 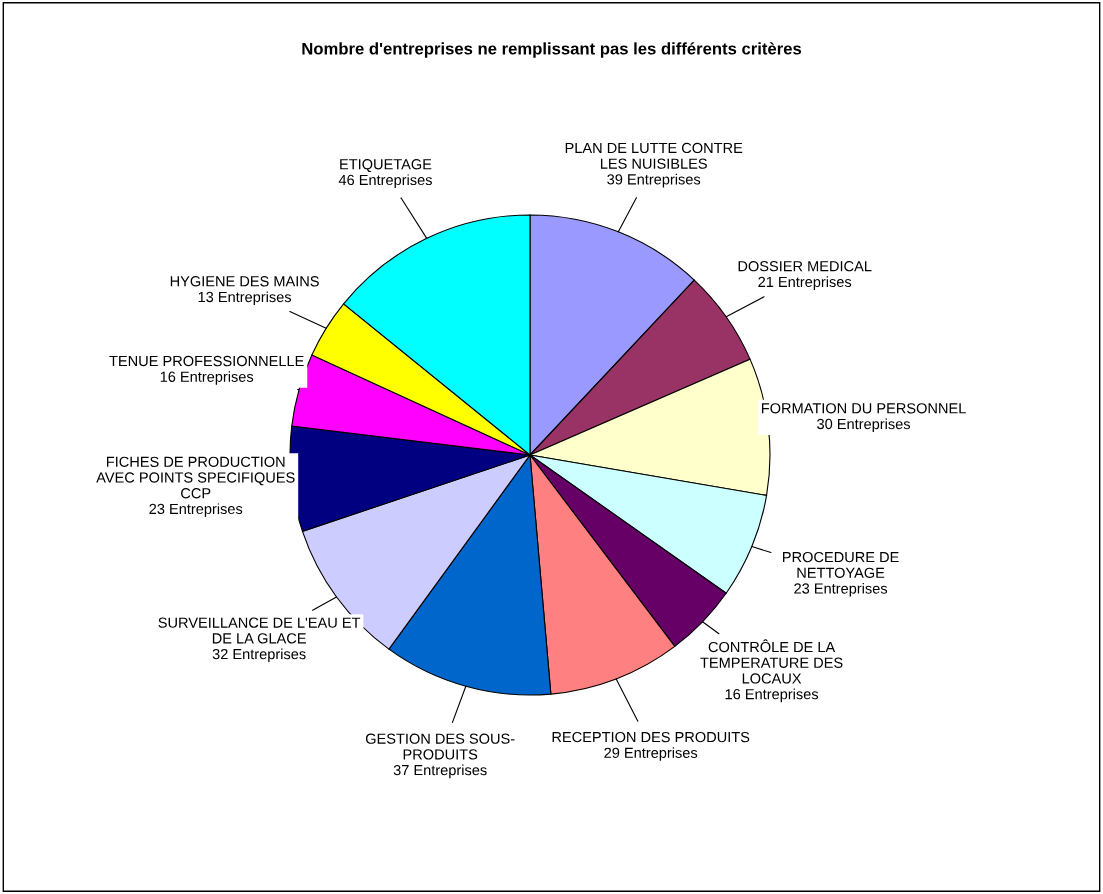 I want to click on chart-title: Nombre d'entreprises ne remplissant pas les différents critères, so click(x=552, y=50).